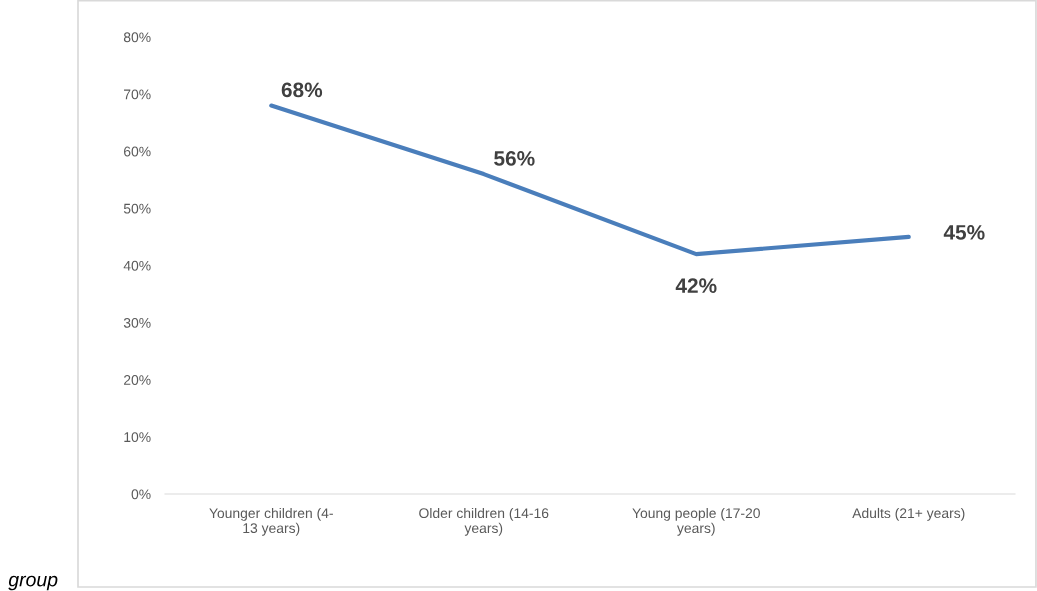 The image size is (1037, 591). Describe the element at coordinates (137, 94) in the screenshot. I see `y-tick-label: 70%` at that location.